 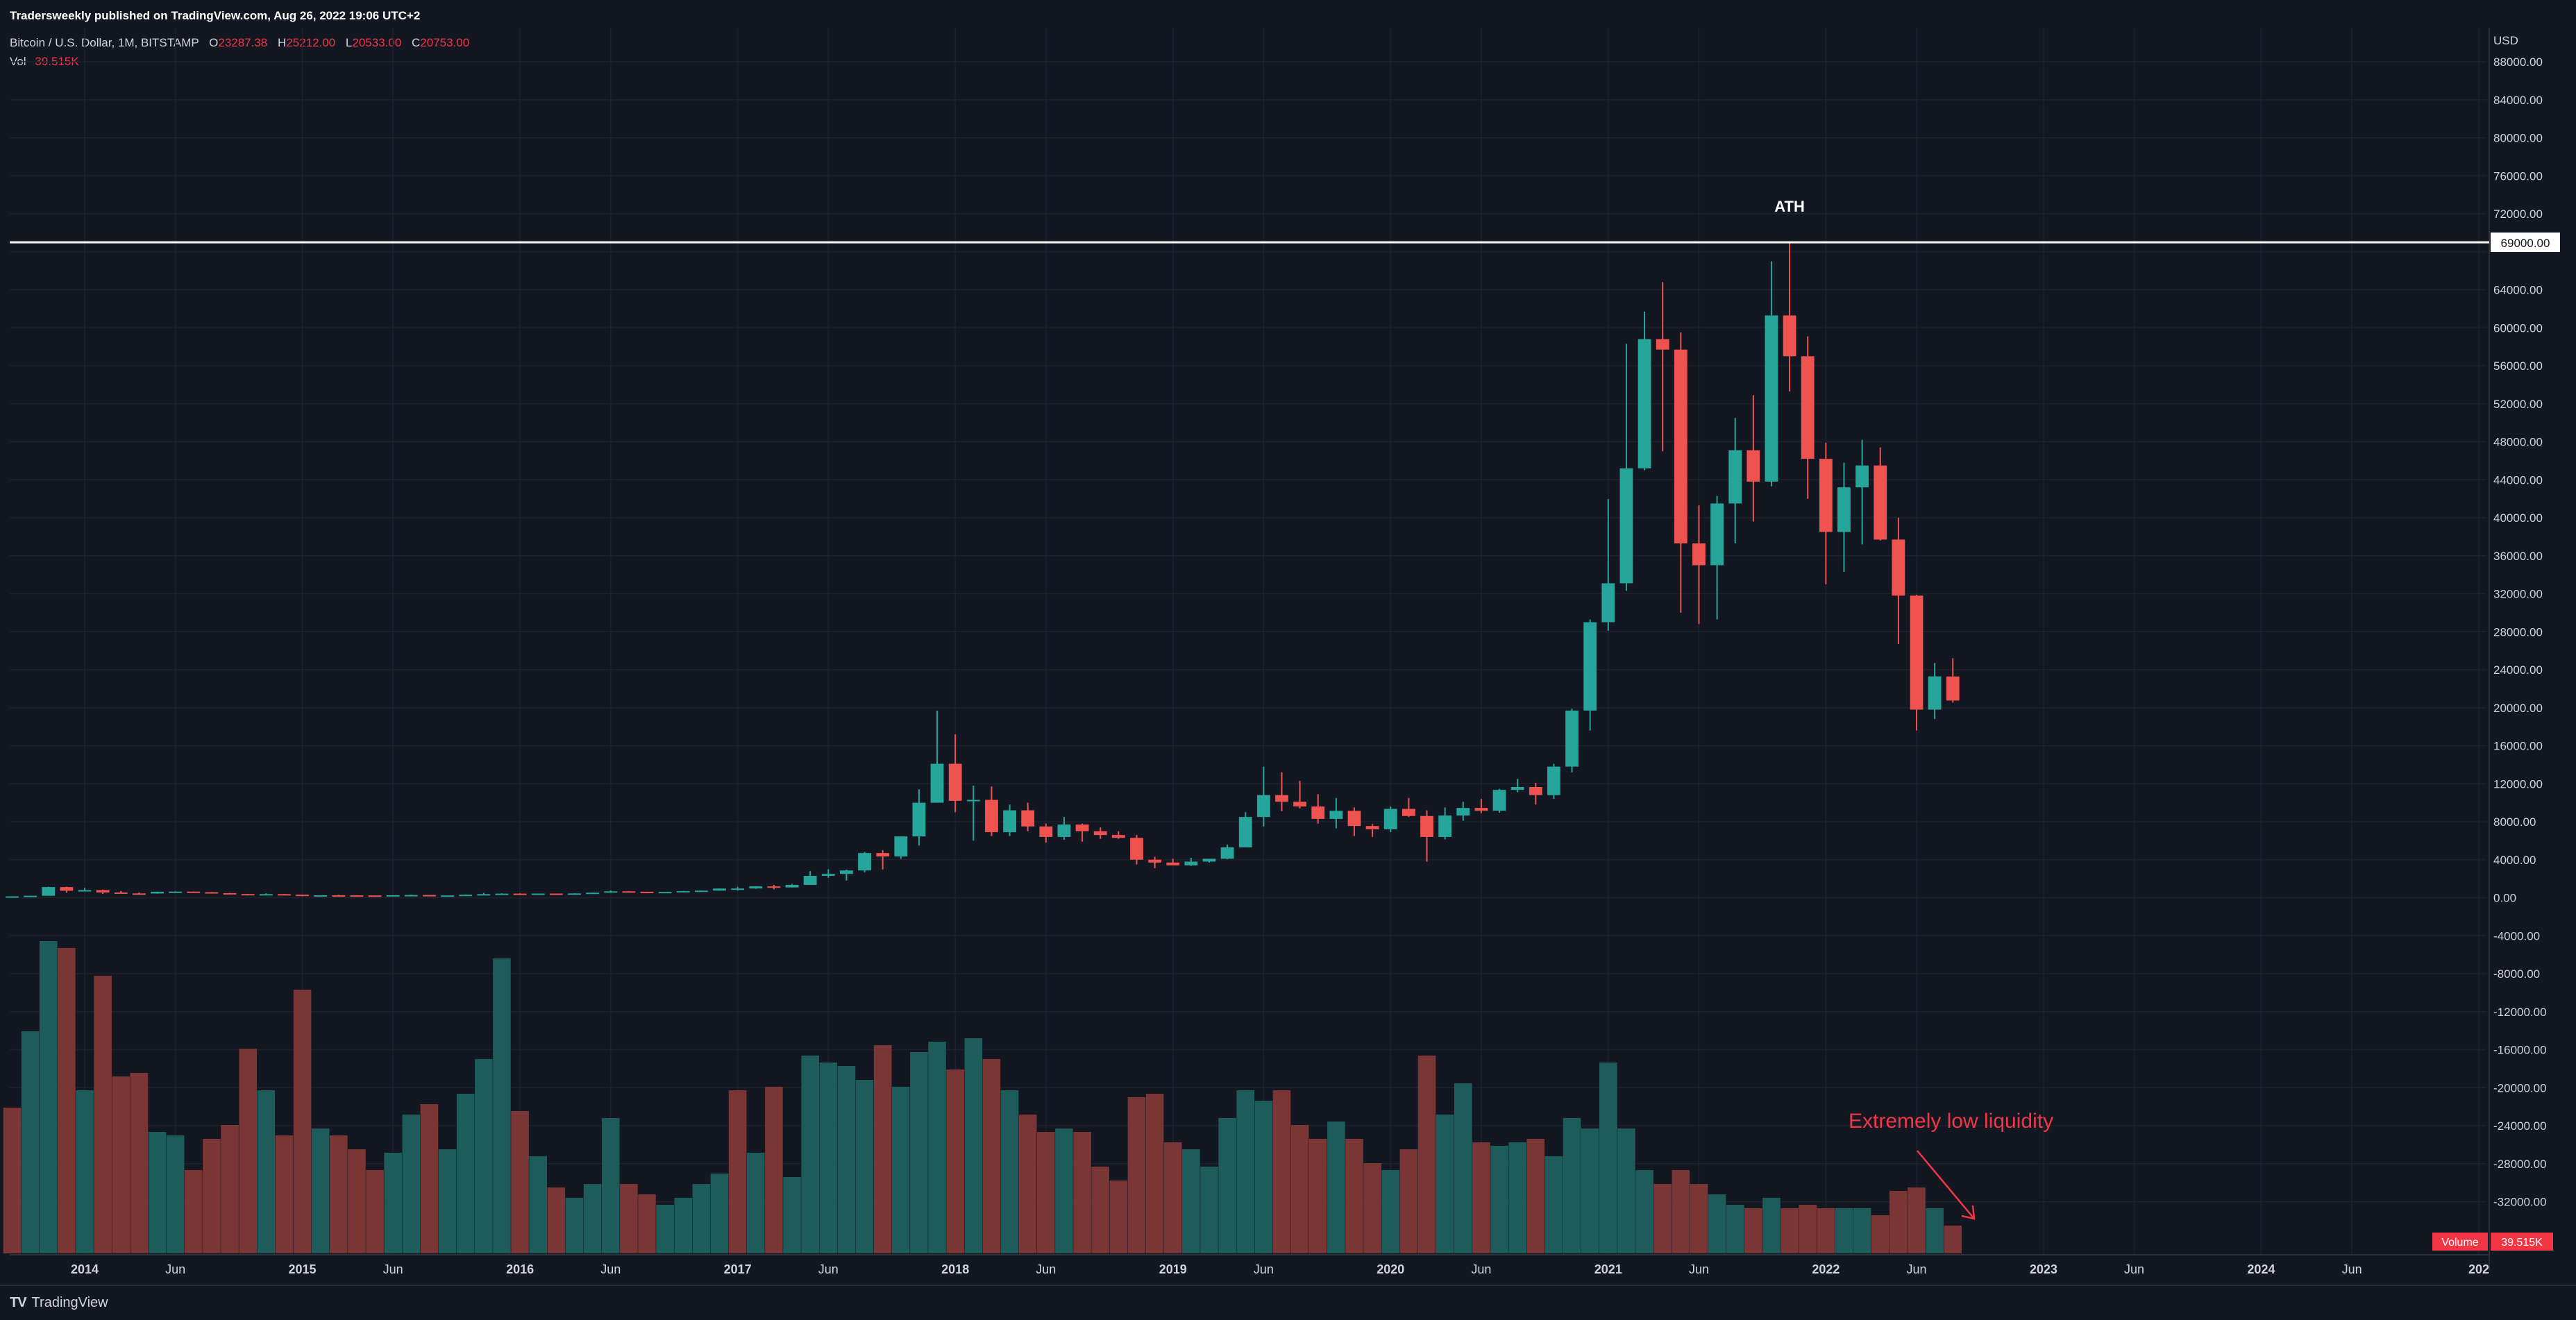 What do you see at coordinates (69, 1302) in the screenshot?
I see `footer-brand: TradingView` at bounding box center [69, 1302].